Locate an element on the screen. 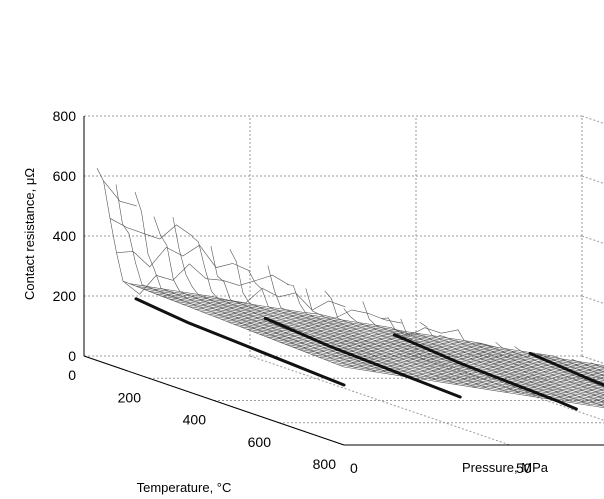  y-axis-title: Pressure, MPa is located at coordinates (505, 467).